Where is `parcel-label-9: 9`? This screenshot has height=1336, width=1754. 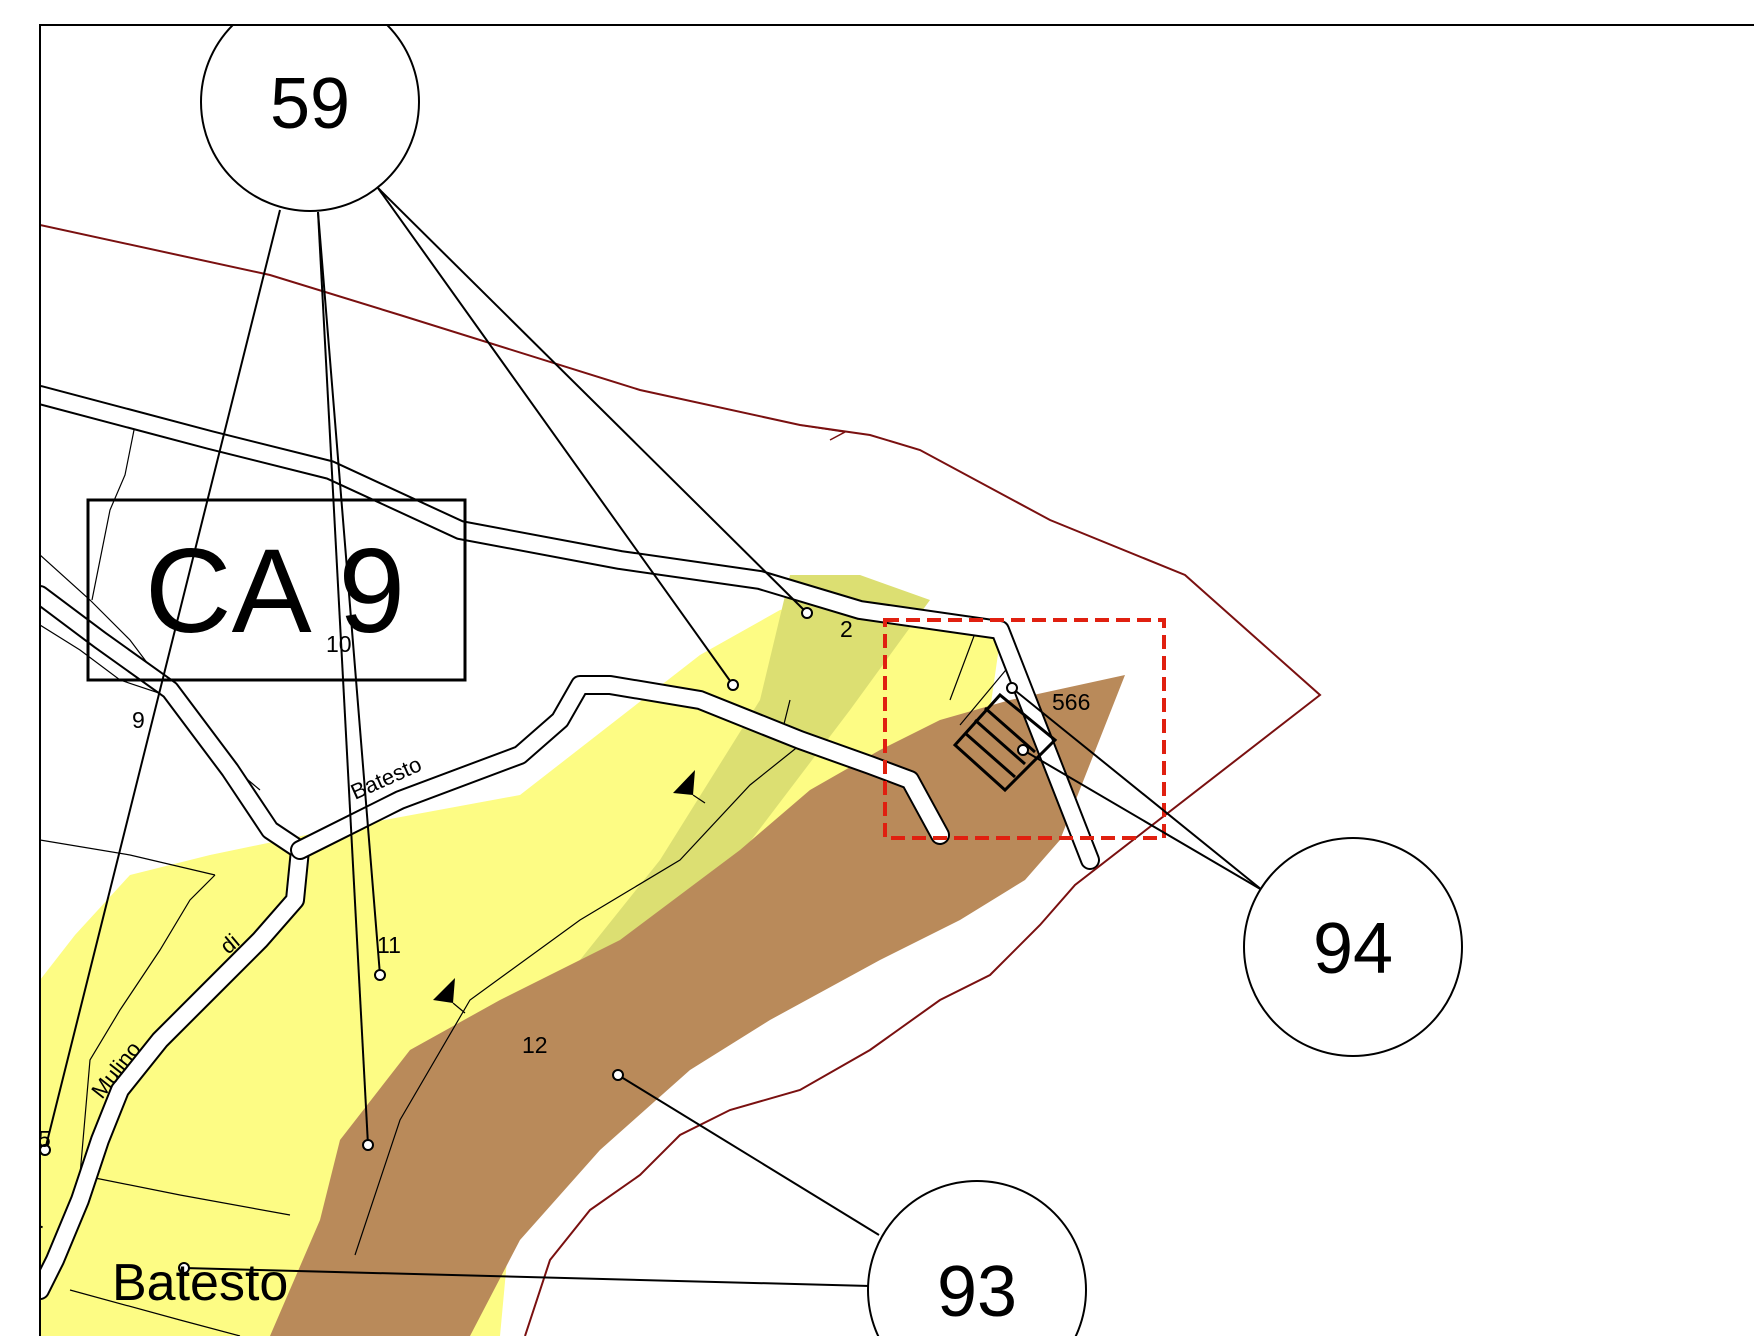
parcel-label-9: 9 is located at coordinates (138, 720).